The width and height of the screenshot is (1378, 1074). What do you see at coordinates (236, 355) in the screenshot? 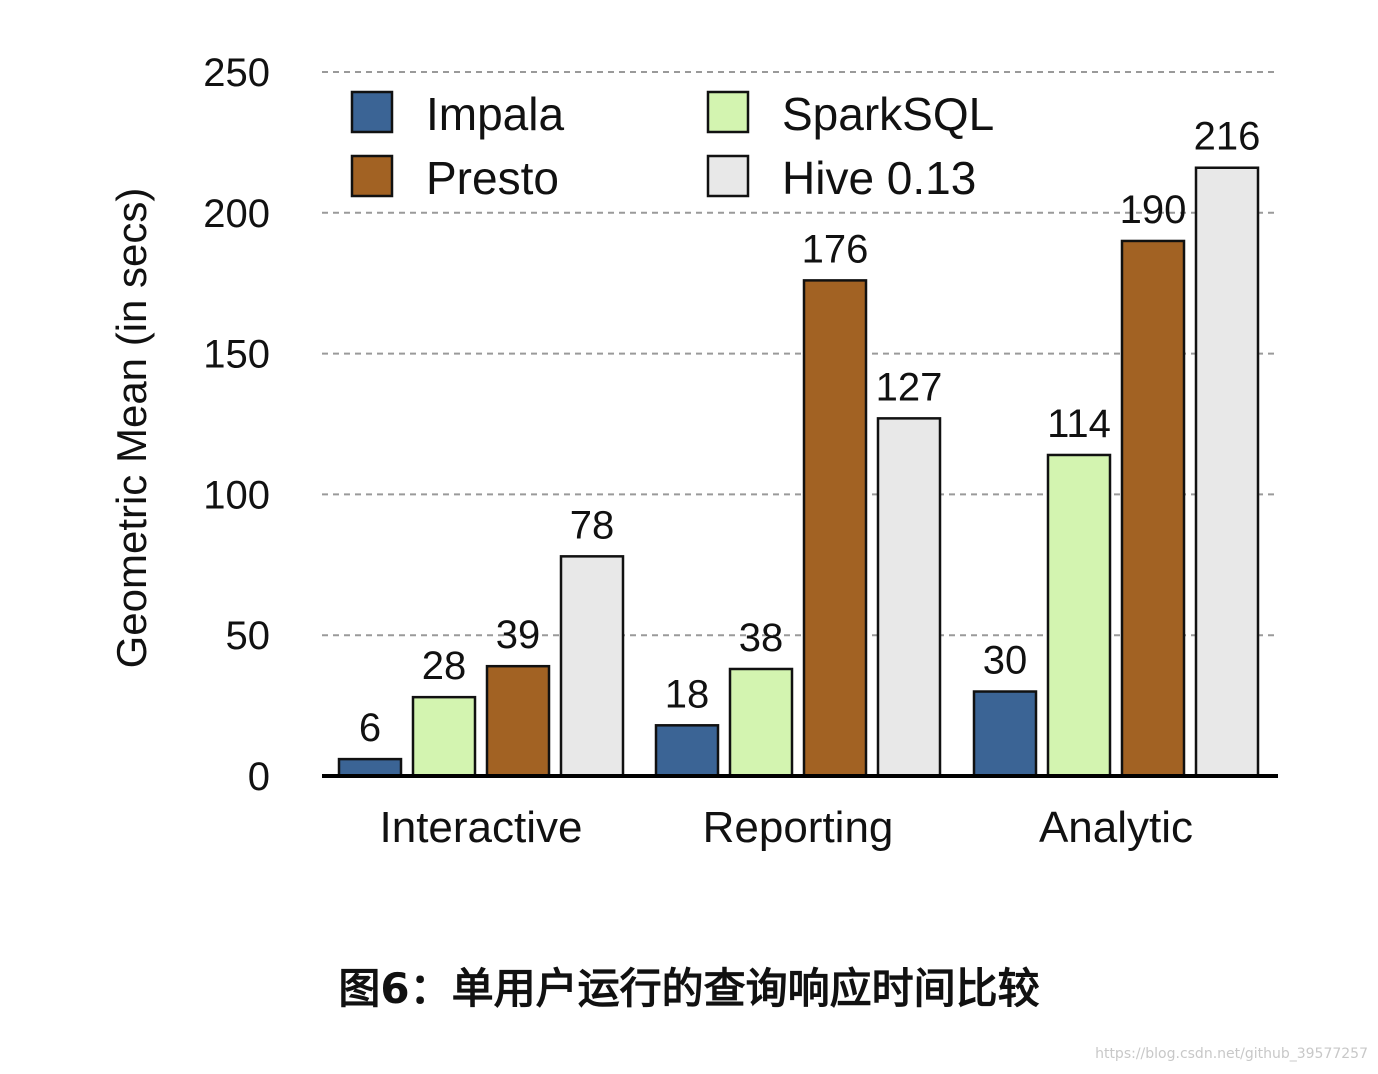
I see `y-tick-label: 150` at bounding box center [236, 355].